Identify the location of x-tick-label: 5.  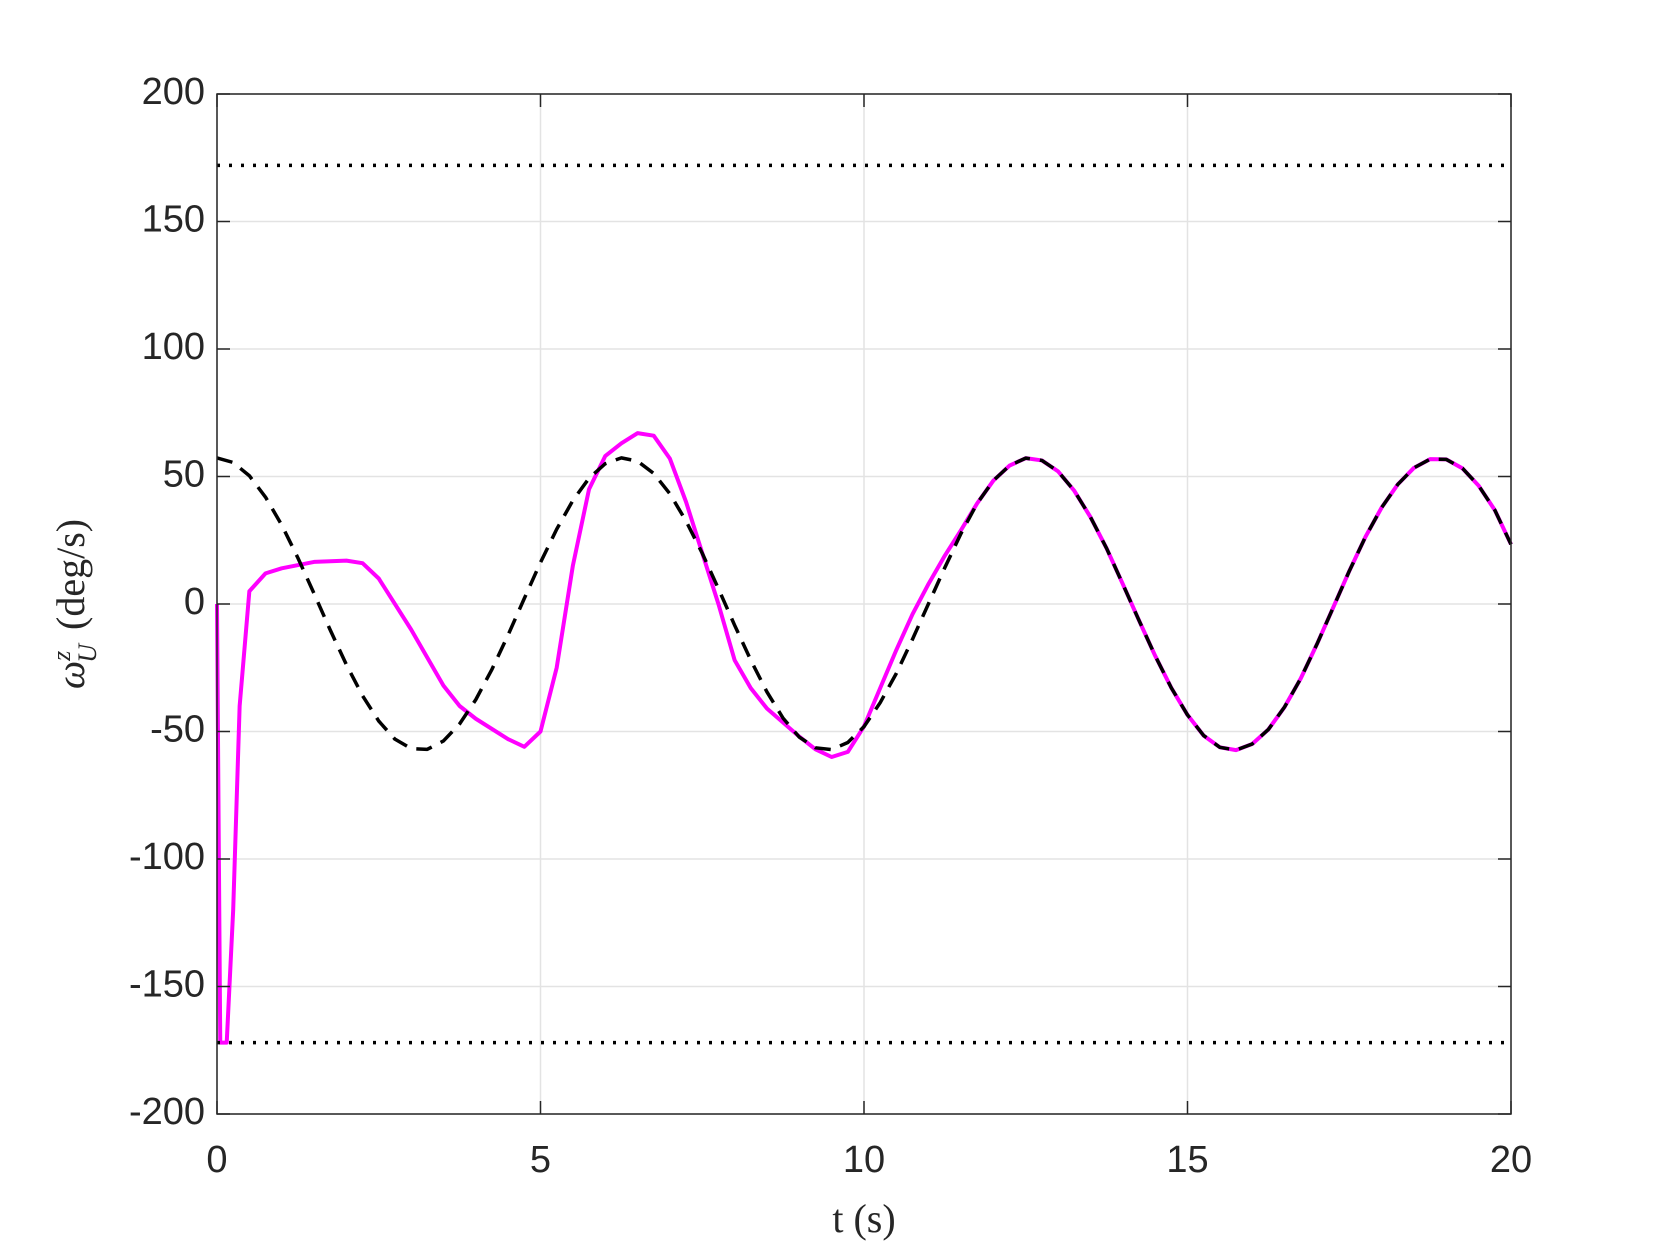
(540, 1160).